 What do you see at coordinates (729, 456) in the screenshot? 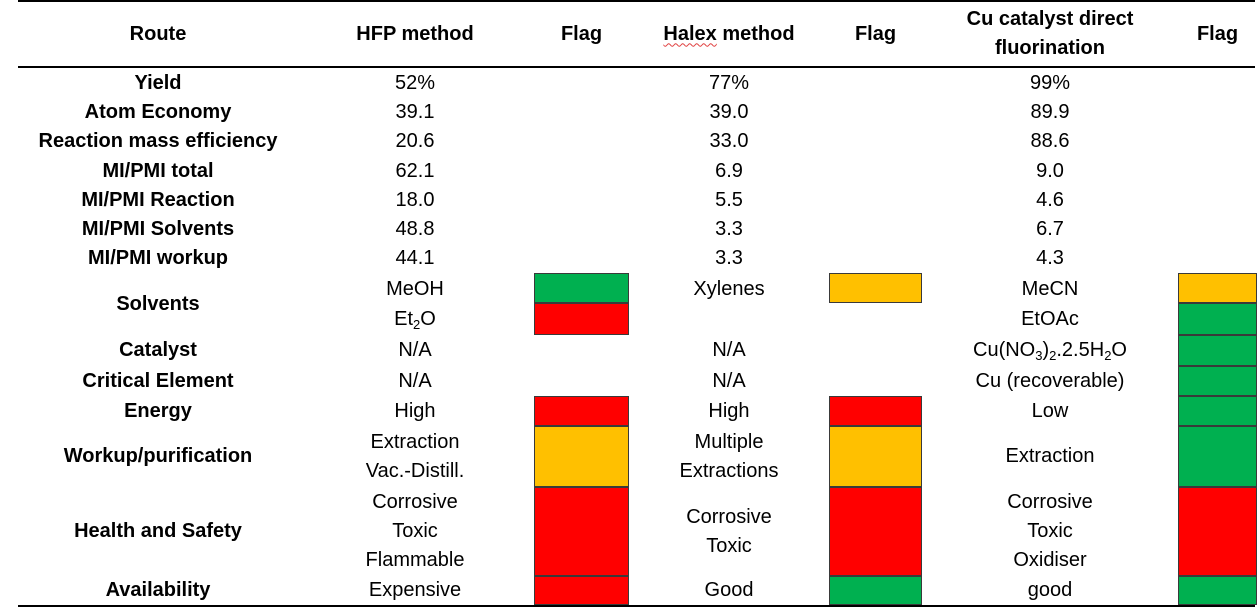
I see `halex-value: Multiple Extractions` at bounding box center [729, 456].